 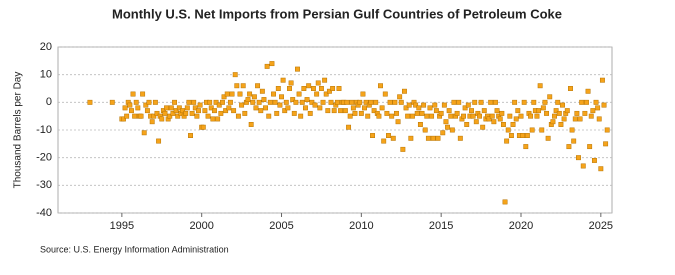 I want to click on y-axis-label: Thousand Barrels per Day, so click(x=18, y=130).